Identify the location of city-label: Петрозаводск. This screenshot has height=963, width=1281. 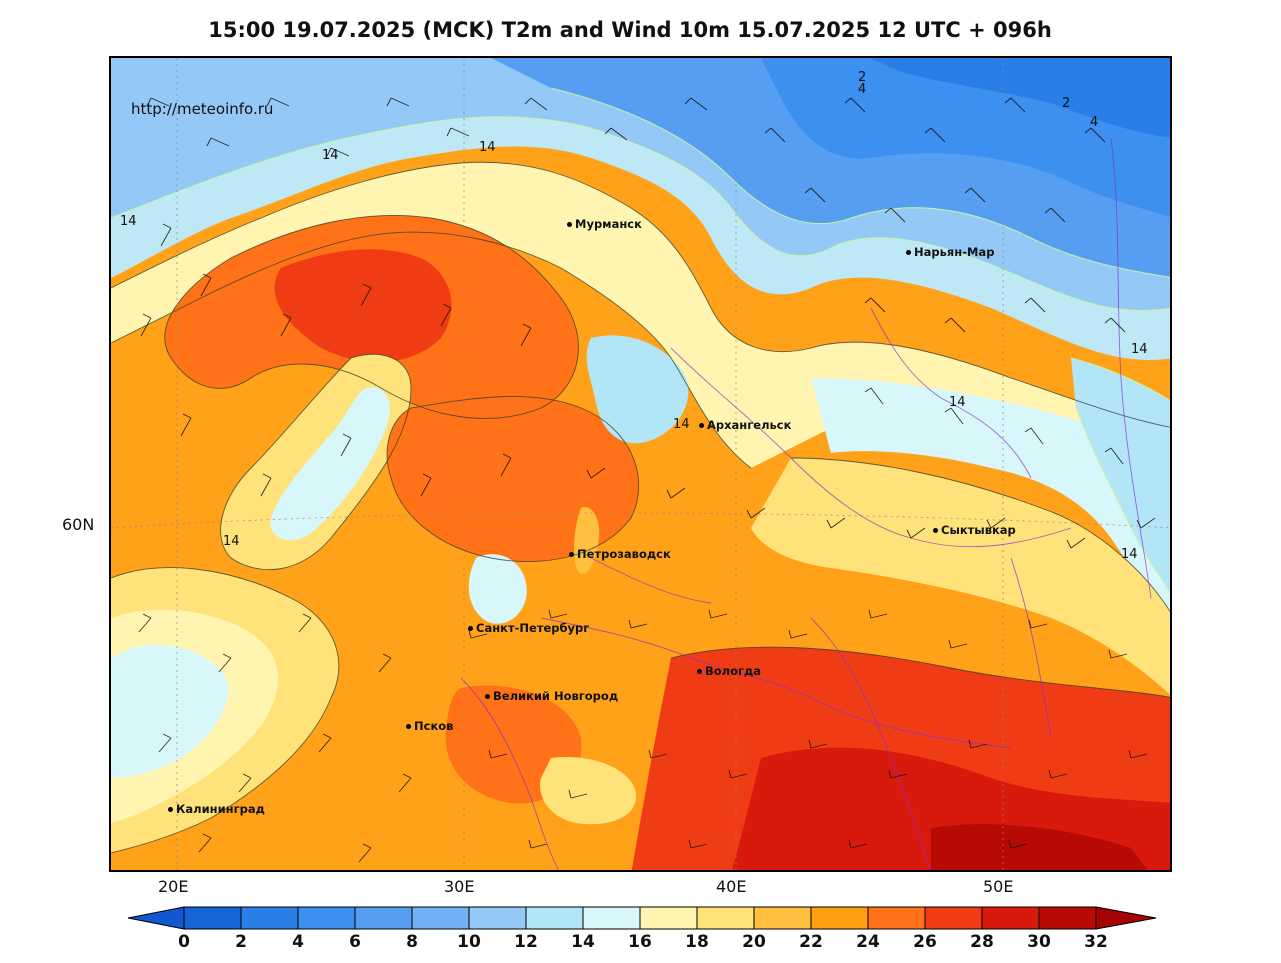
(624, 554).